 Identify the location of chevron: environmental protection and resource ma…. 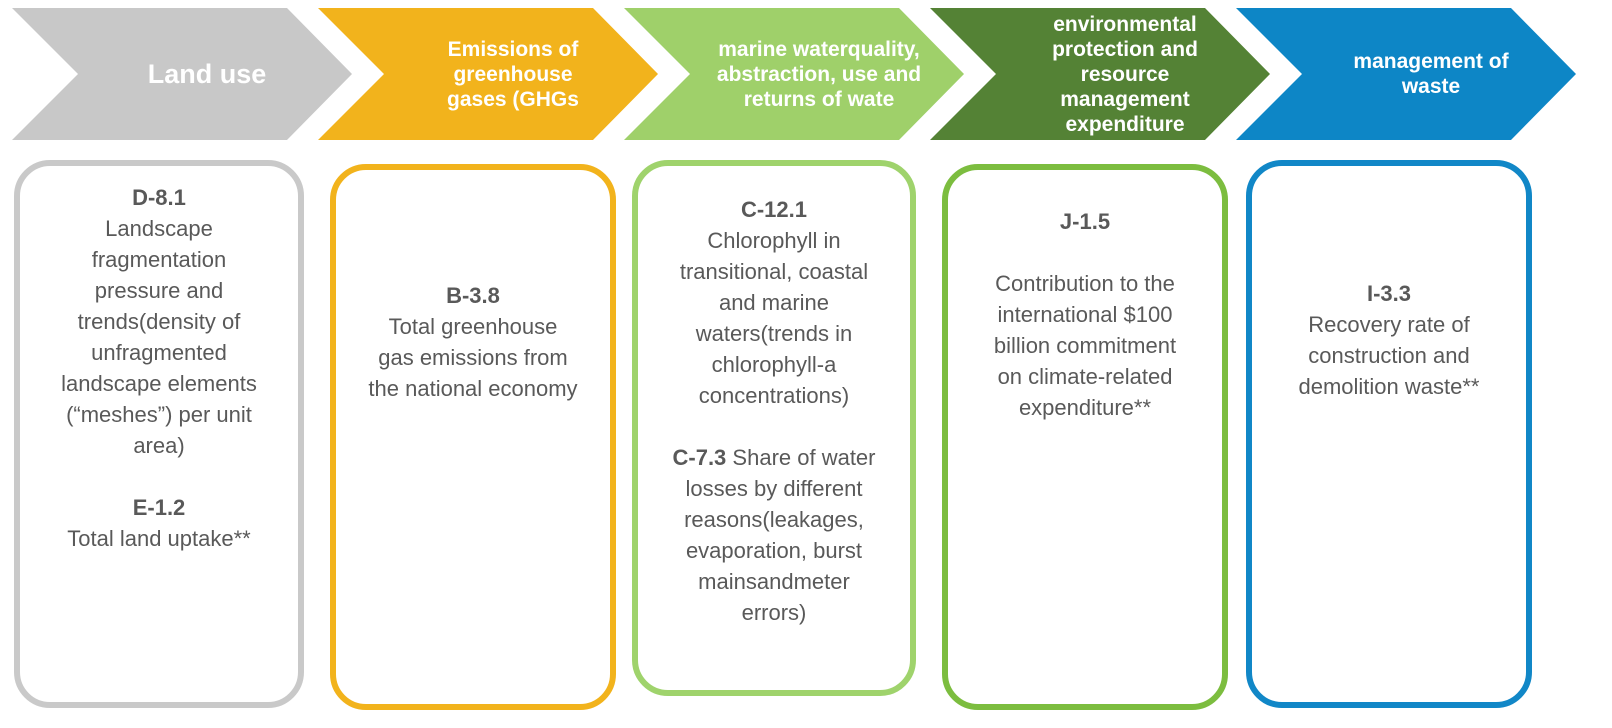
(1100, 74).